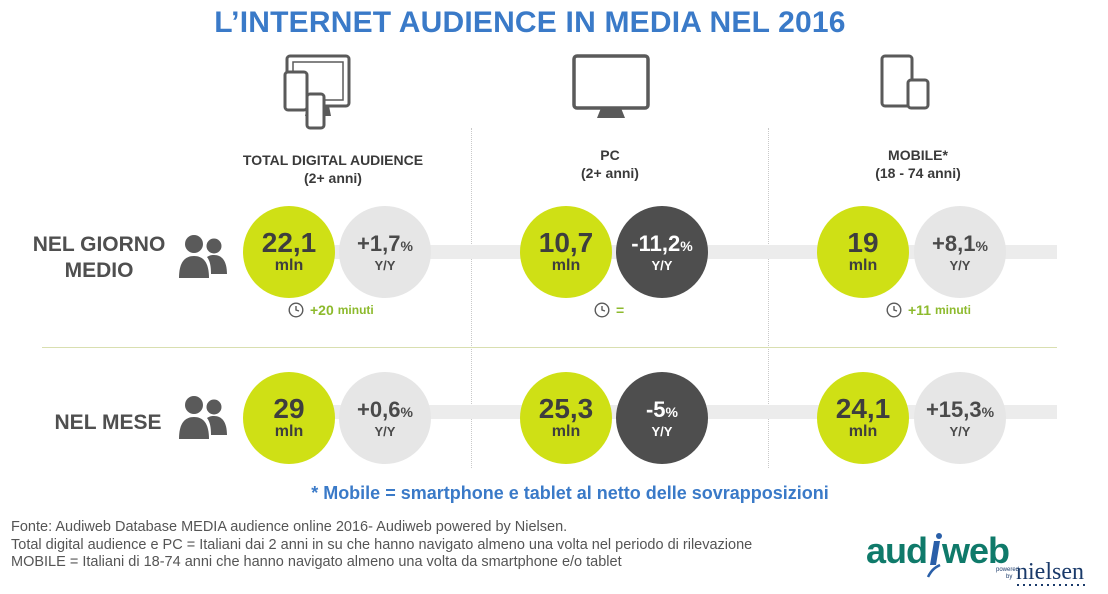 The image size is (1108, 594). I want to click on yoy-change-value: +8,1, so click(954, 243).